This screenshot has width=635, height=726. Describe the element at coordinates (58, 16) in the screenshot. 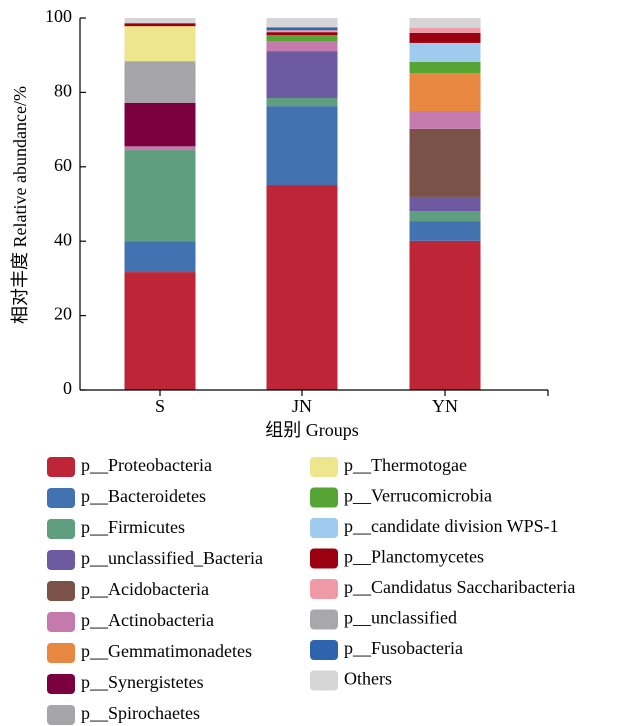

I see `y-tick-label: 100` at that location.